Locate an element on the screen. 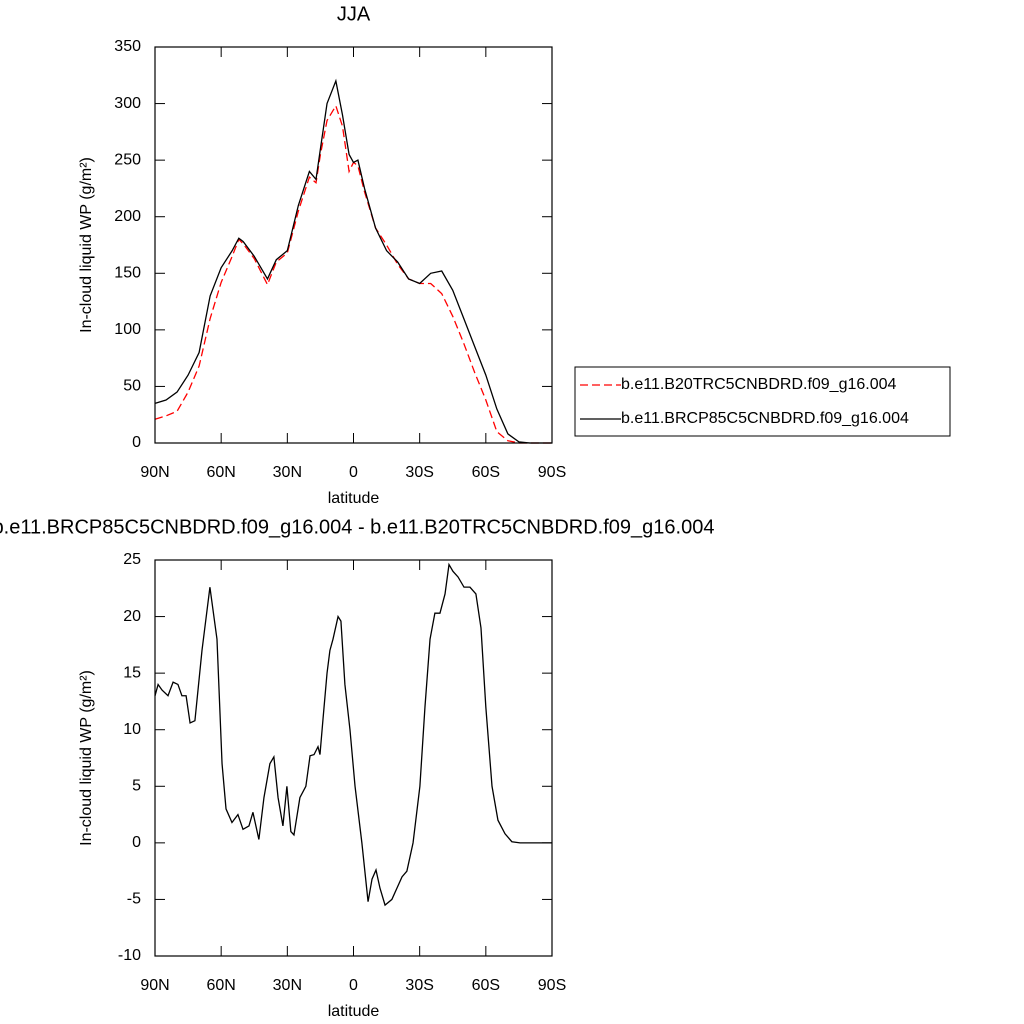 This screenshot has width=1024, height=1024. y-tick-label: 50 is located at coordinates (132, 386).